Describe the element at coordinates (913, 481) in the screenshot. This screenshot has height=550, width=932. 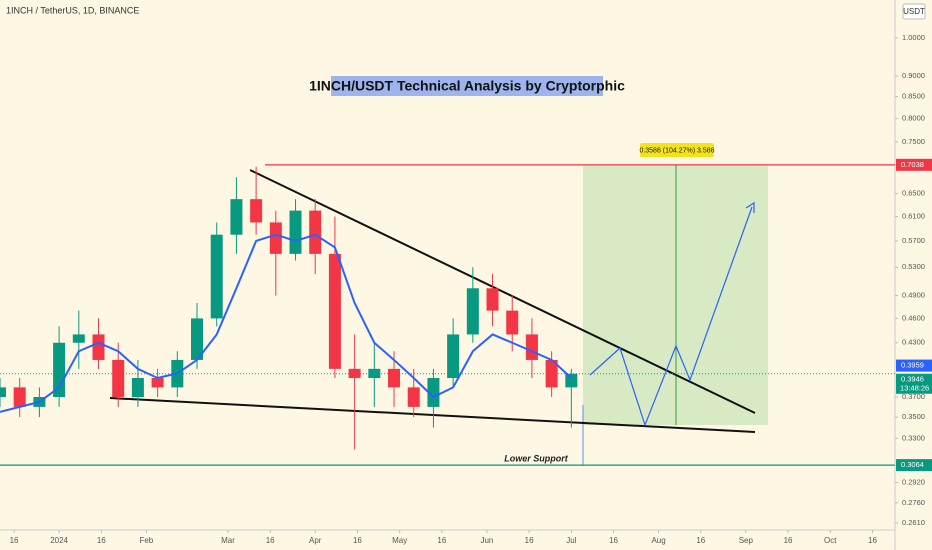
I see `y-tick-label: 0.2920` at that location.